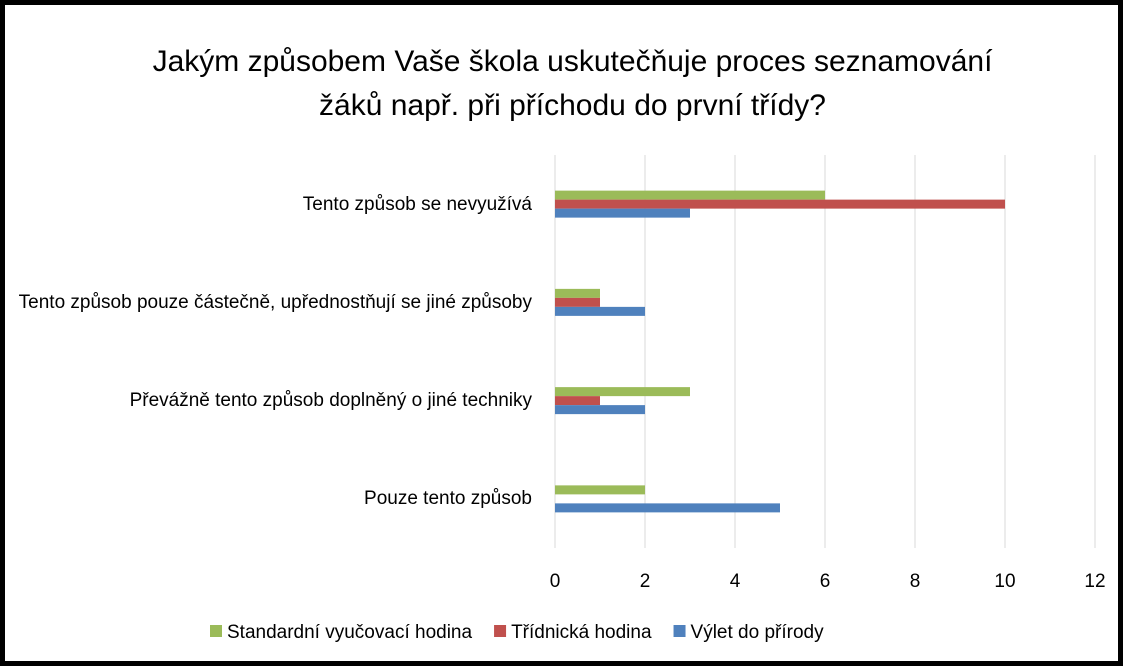 This screenshot has height=666, width=1123. What do you see at coordinates (1094, 581) in the screenshot?
I see `x-tick-label: 12` at bounding box center [1094, 581].